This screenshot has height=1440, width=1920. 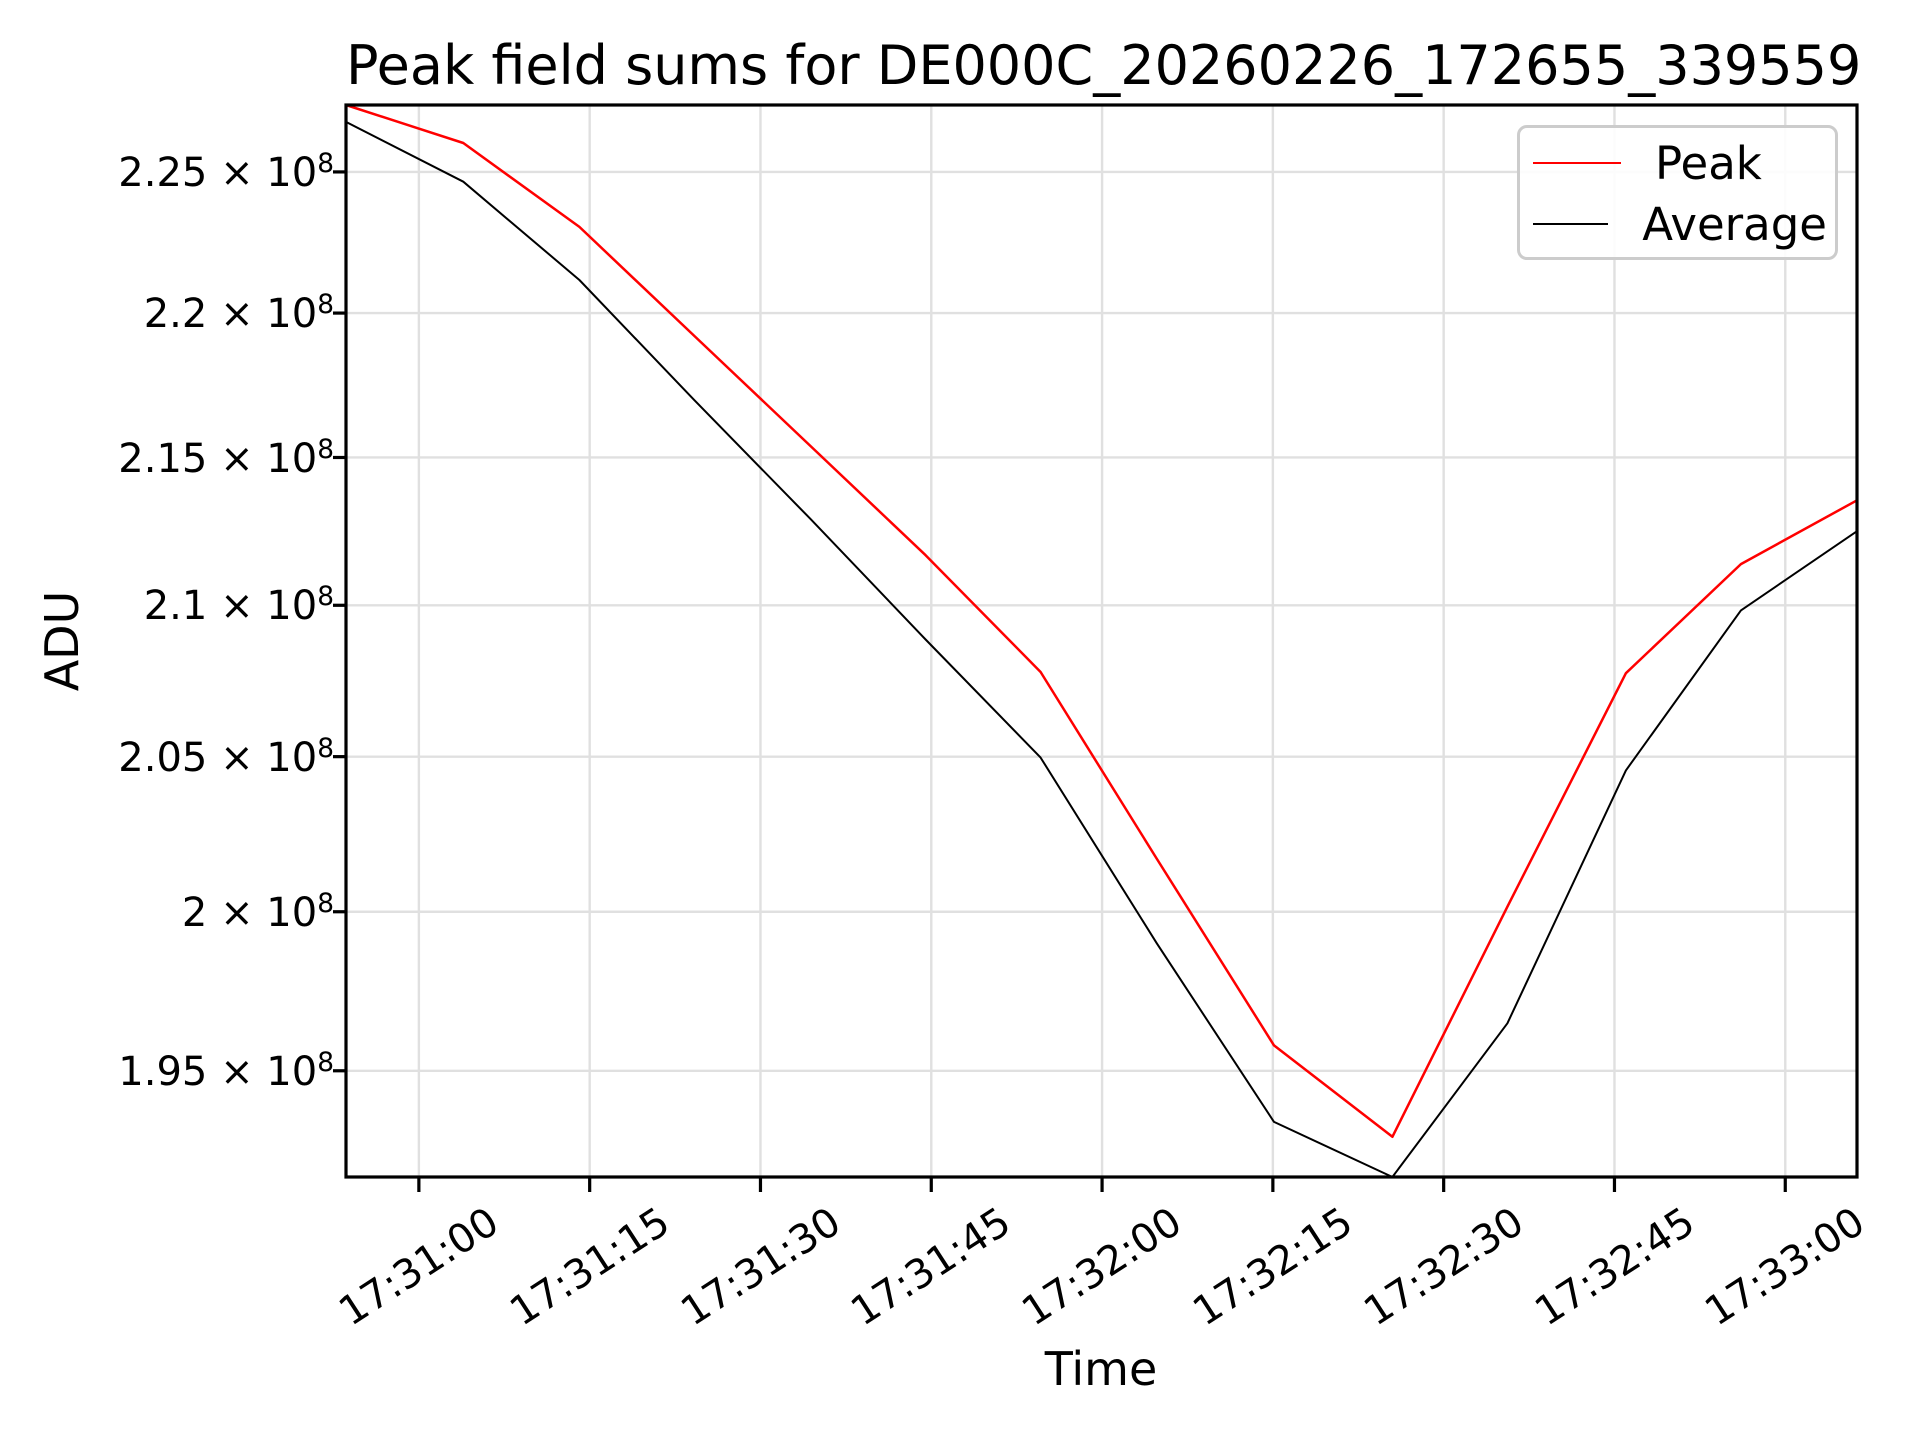 What do you see at coordinates (1677, 192) in the screenshot?
I see `legend: Peak Average` at bounding box center [1677, 192].